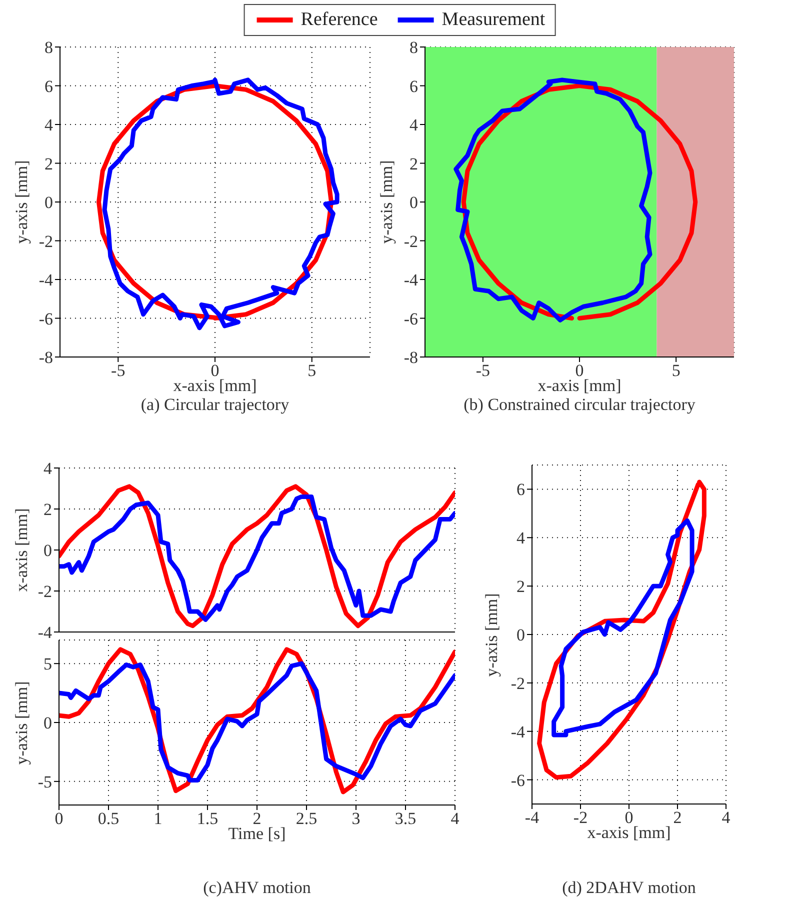 Image resolution: width=789 pixels, height=908 pixels. Describe the element at coordinates (257, 888) in the screenshot. I see `text: (c)AHV motion` at that location.